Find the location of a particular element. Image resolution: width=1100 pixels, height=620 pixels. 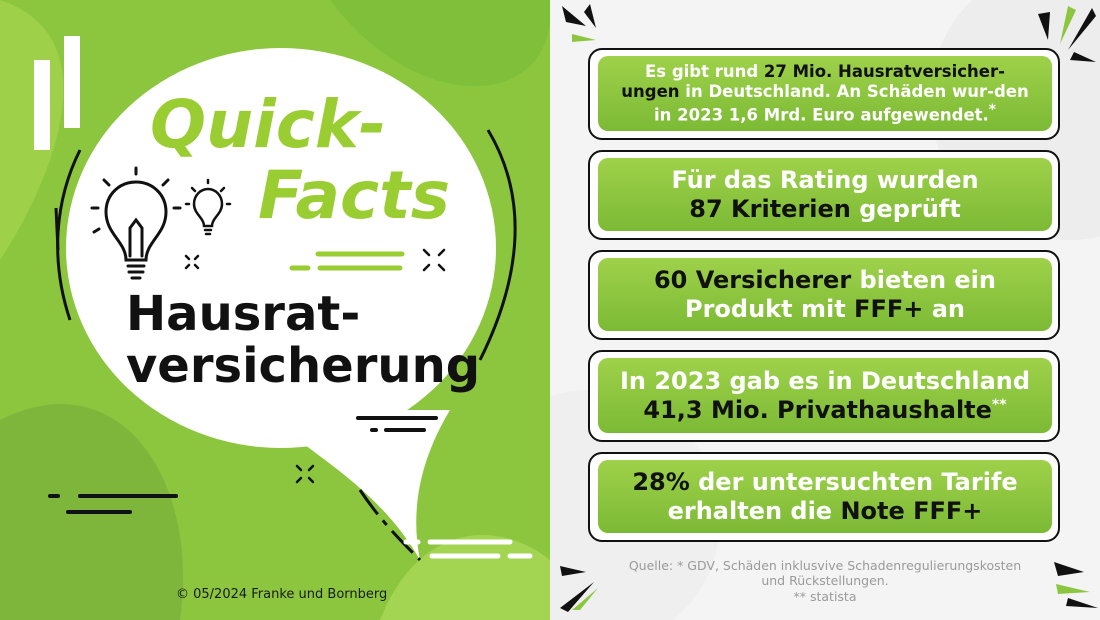

speech-bubble-tail is located at coordinates (355, 486).